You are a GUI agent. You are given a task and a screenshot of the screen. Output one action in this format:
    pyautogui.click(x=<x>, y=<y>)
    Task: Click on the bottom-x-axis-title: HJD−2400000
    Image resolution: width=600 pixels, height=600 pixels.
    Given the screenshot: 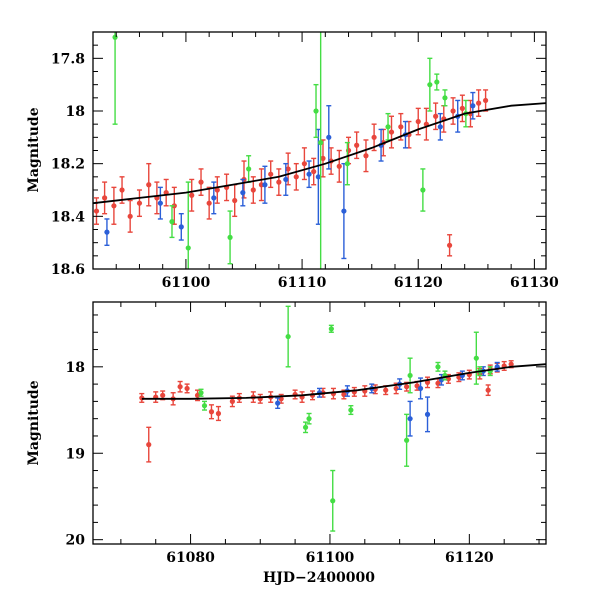 What is the action you would take?
    pyautogui.click(x=319, y=578)
    